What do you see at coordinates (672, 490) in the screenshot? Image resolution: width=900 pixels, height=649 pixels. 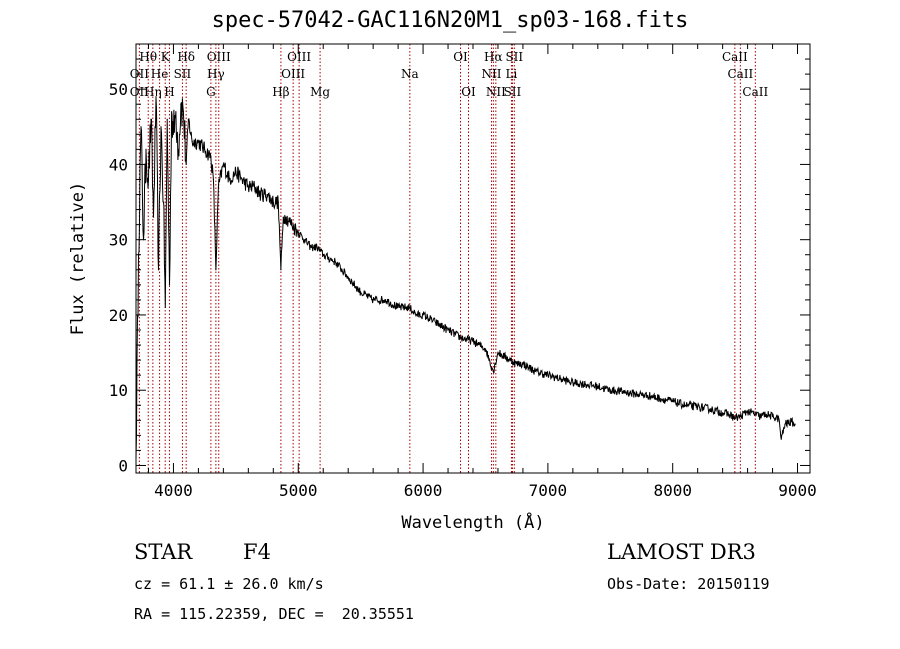 I see `x-tick-label: 8000` at bounding box center [672, 490].